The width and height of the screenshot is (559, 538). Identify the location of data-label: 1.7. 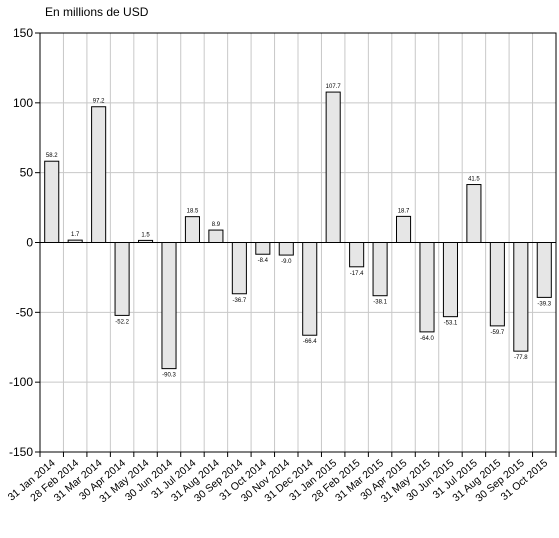
(75, 235).